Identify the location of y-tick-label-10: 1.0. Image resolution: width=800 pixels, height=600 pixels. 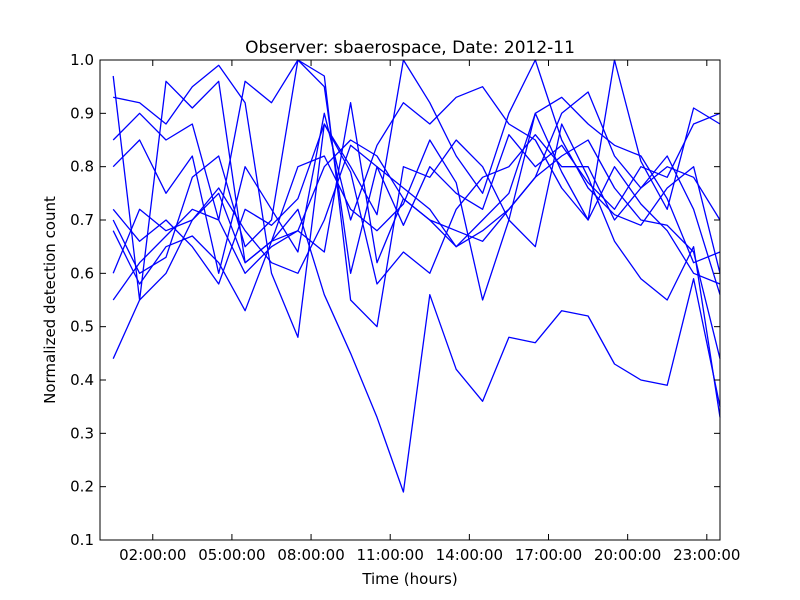
(82, 60).